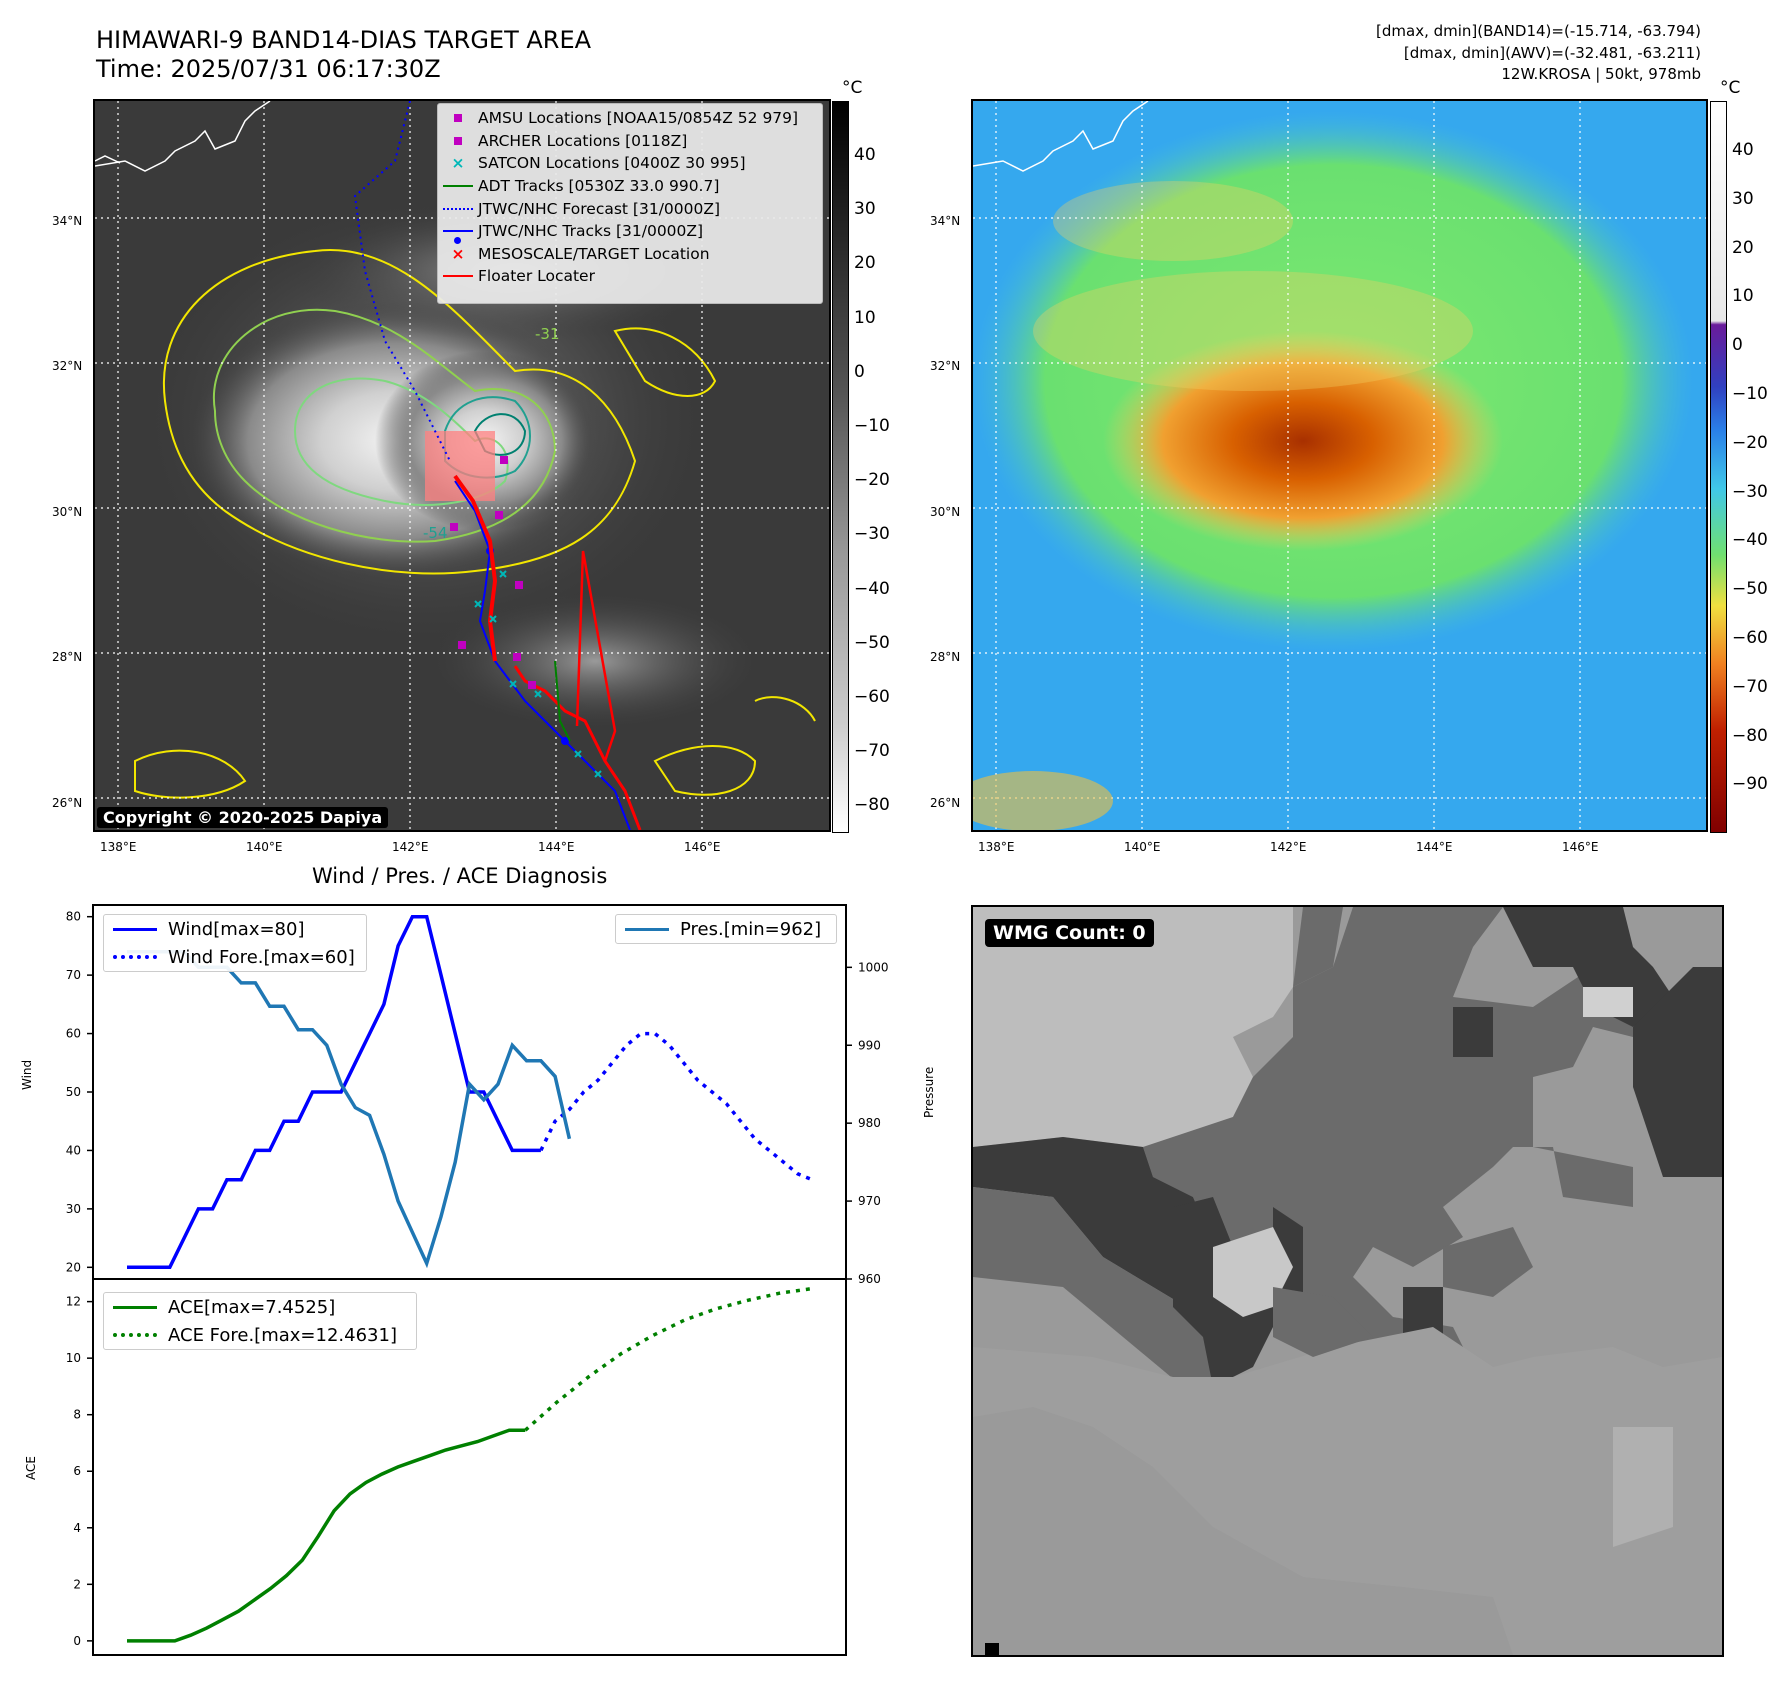  I want to click on target-area-box, so click(460, 466).